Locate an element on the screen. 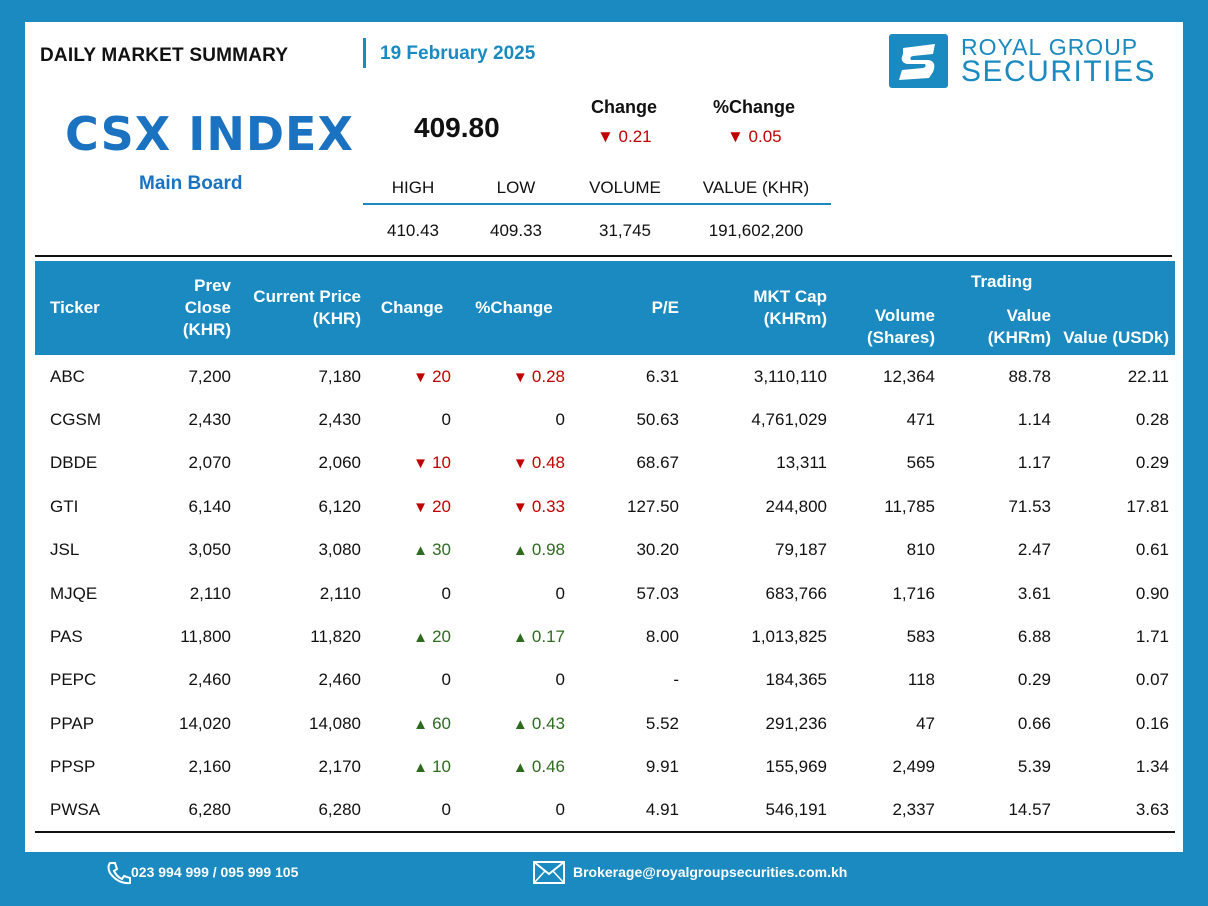  pe-cell: - is located at coordinates (676, 680).